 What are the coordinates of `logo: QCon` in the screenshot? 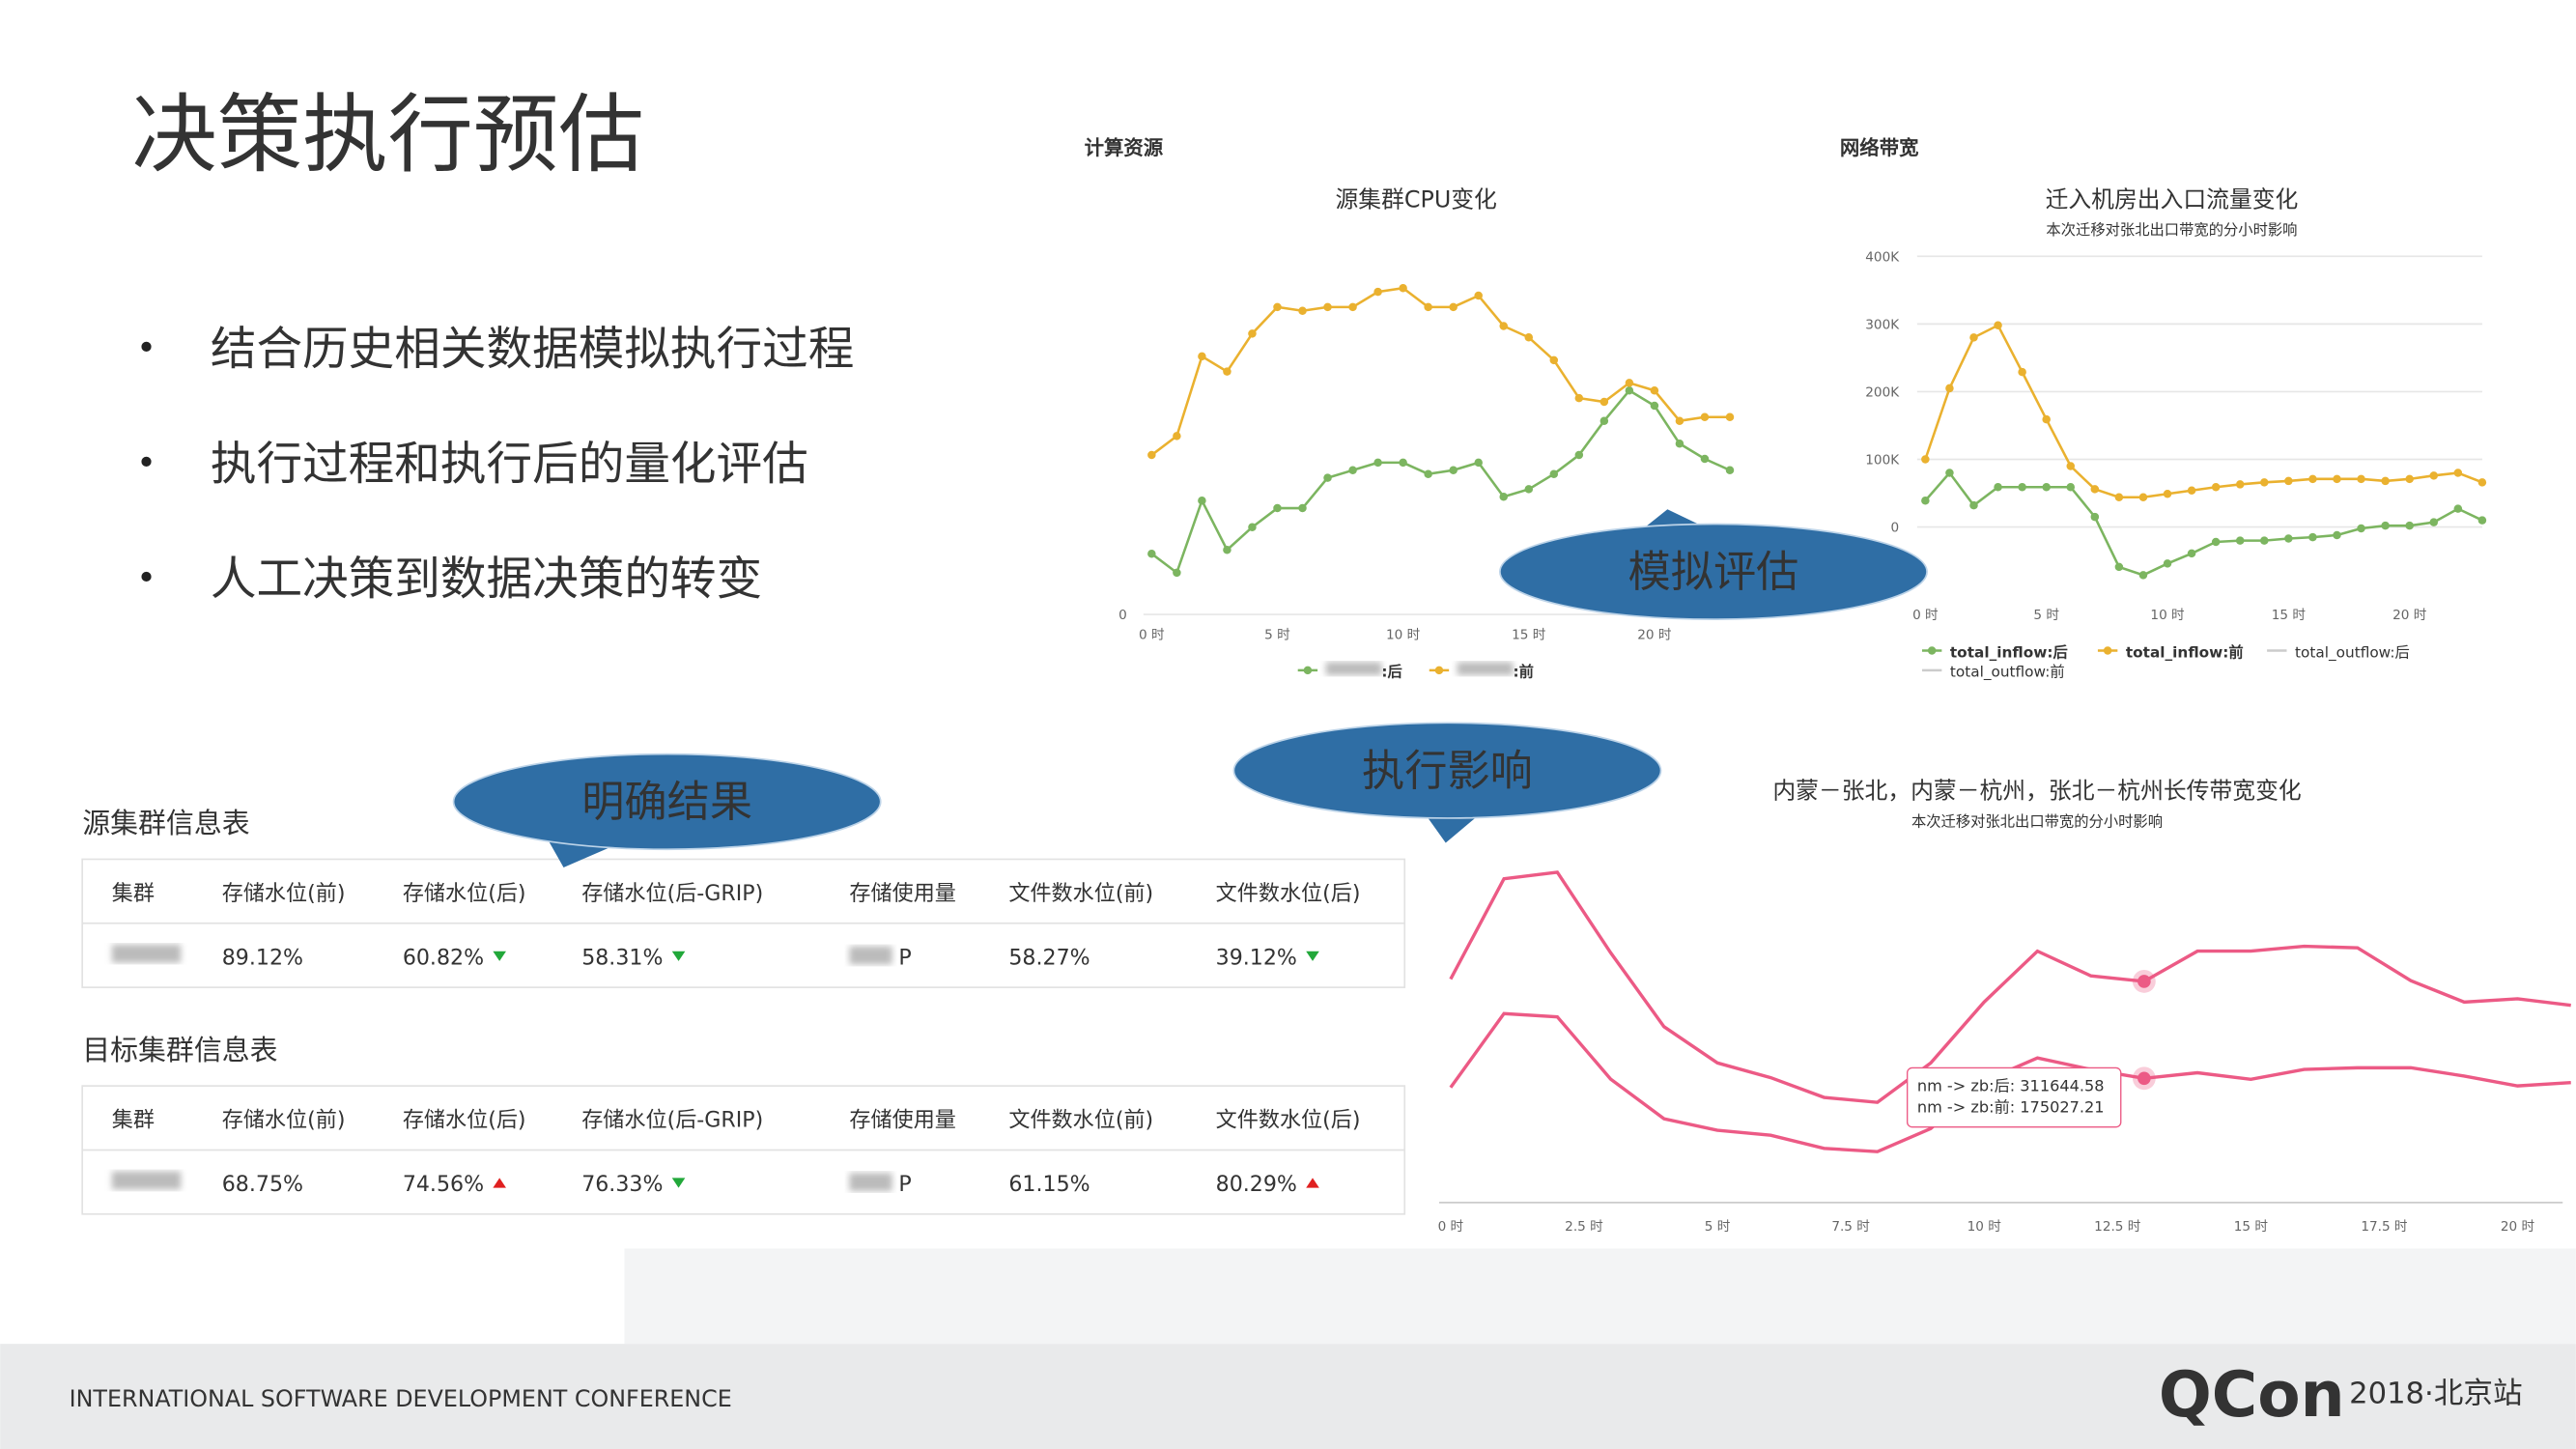 It's located at (2252, 1395).